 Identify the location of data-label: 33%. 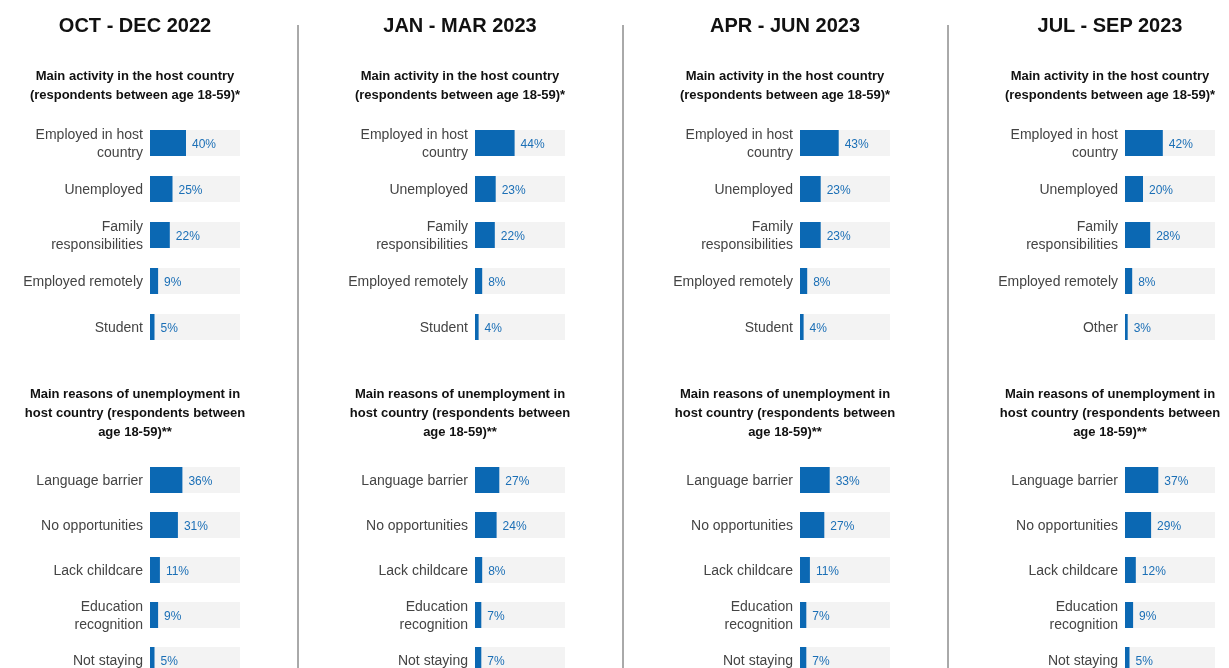
(848, 480).